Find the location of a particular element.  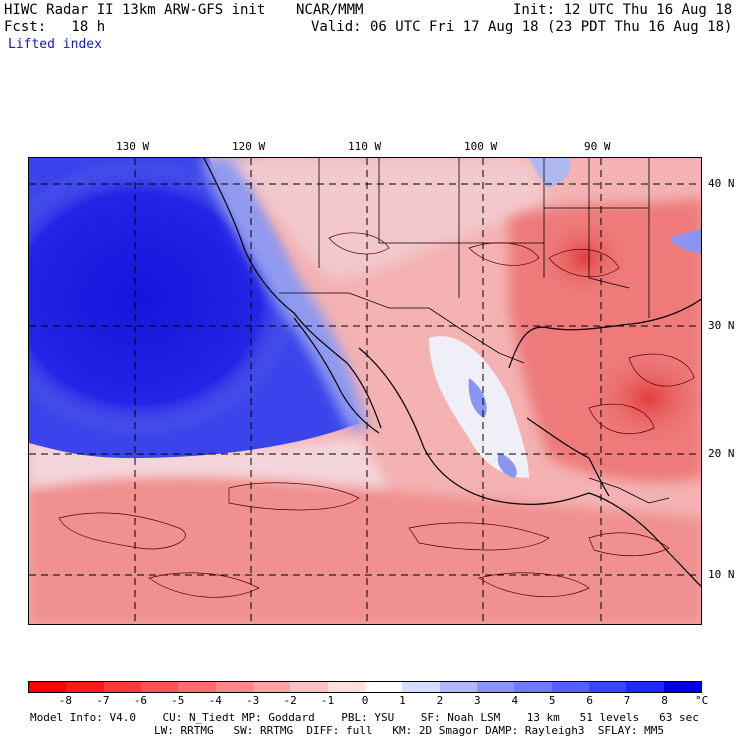

colorbar is located at coordinates (365, 687).